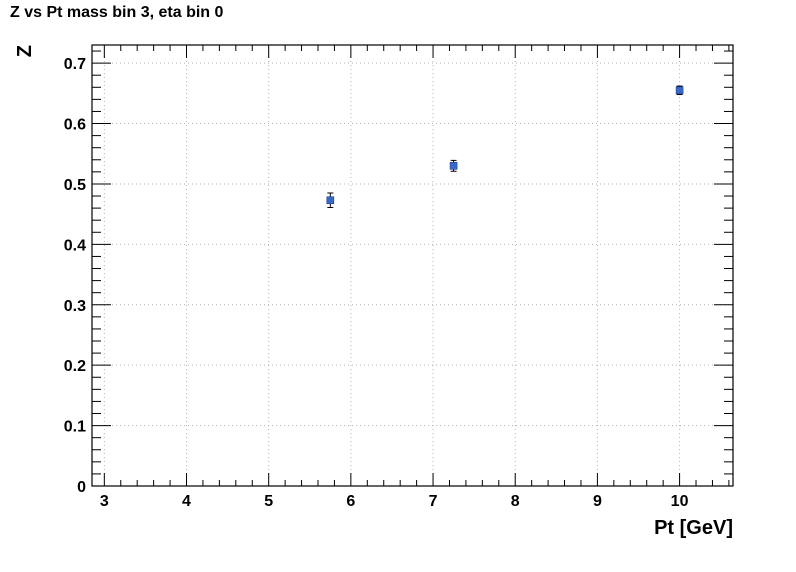 This screenshot has width=796, height=572. I want to click on x-tick-label: 9, so click(597, 501).